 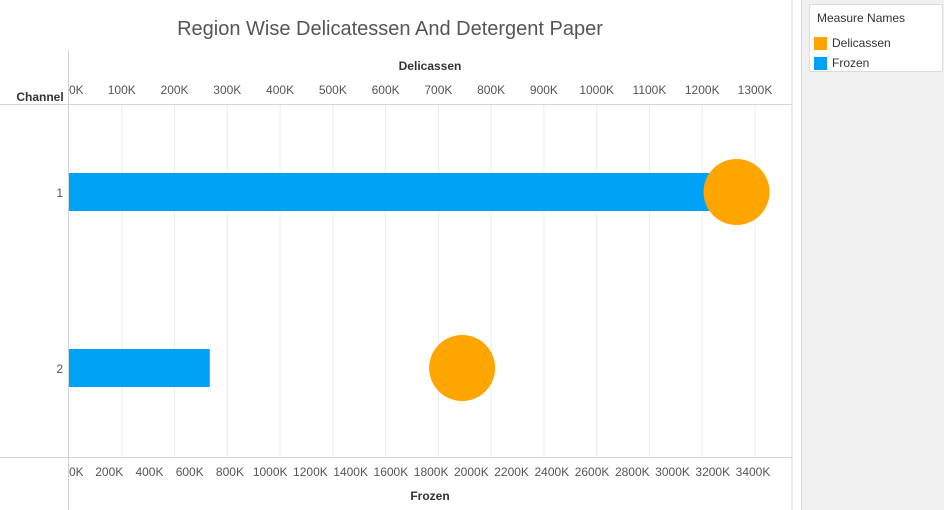 I want to click on bottom-tick-label: 1000K, so click(x=270, y=472).